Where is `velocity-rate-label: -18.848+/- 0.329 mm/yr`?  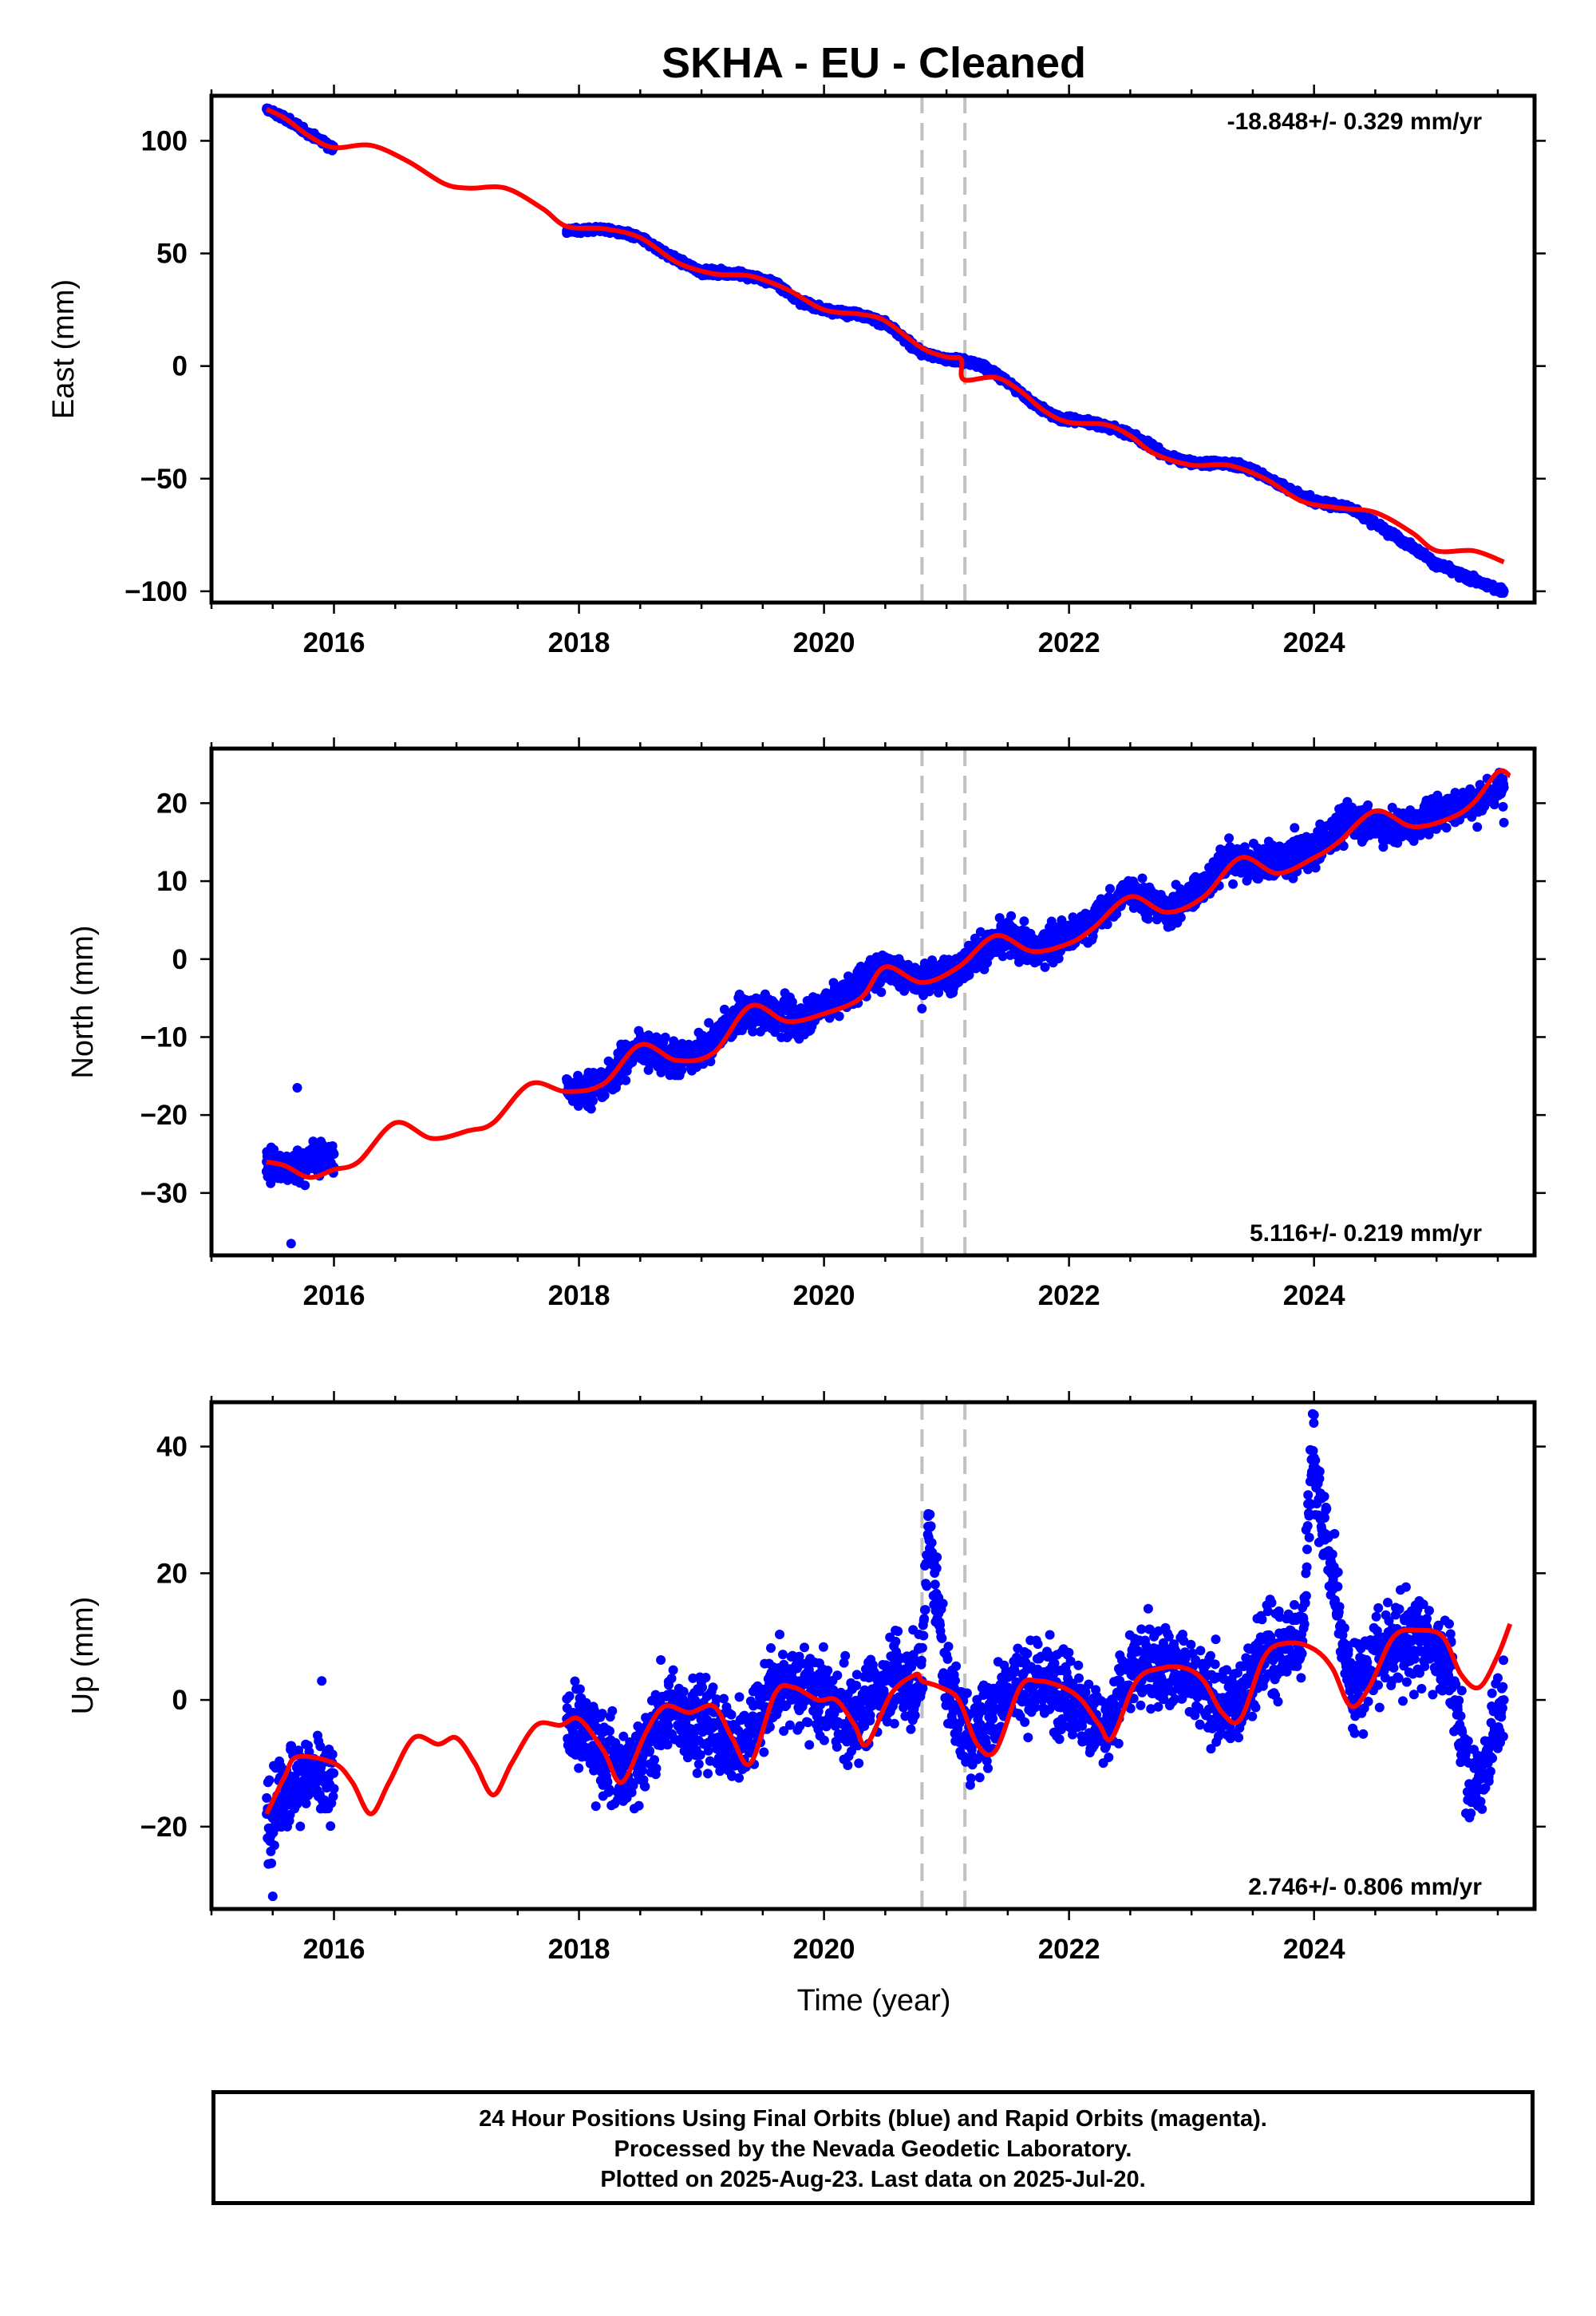 velocity-rate-label: -18.848+/- 0.329 mm/yr is located at coordinates (1355, 122).